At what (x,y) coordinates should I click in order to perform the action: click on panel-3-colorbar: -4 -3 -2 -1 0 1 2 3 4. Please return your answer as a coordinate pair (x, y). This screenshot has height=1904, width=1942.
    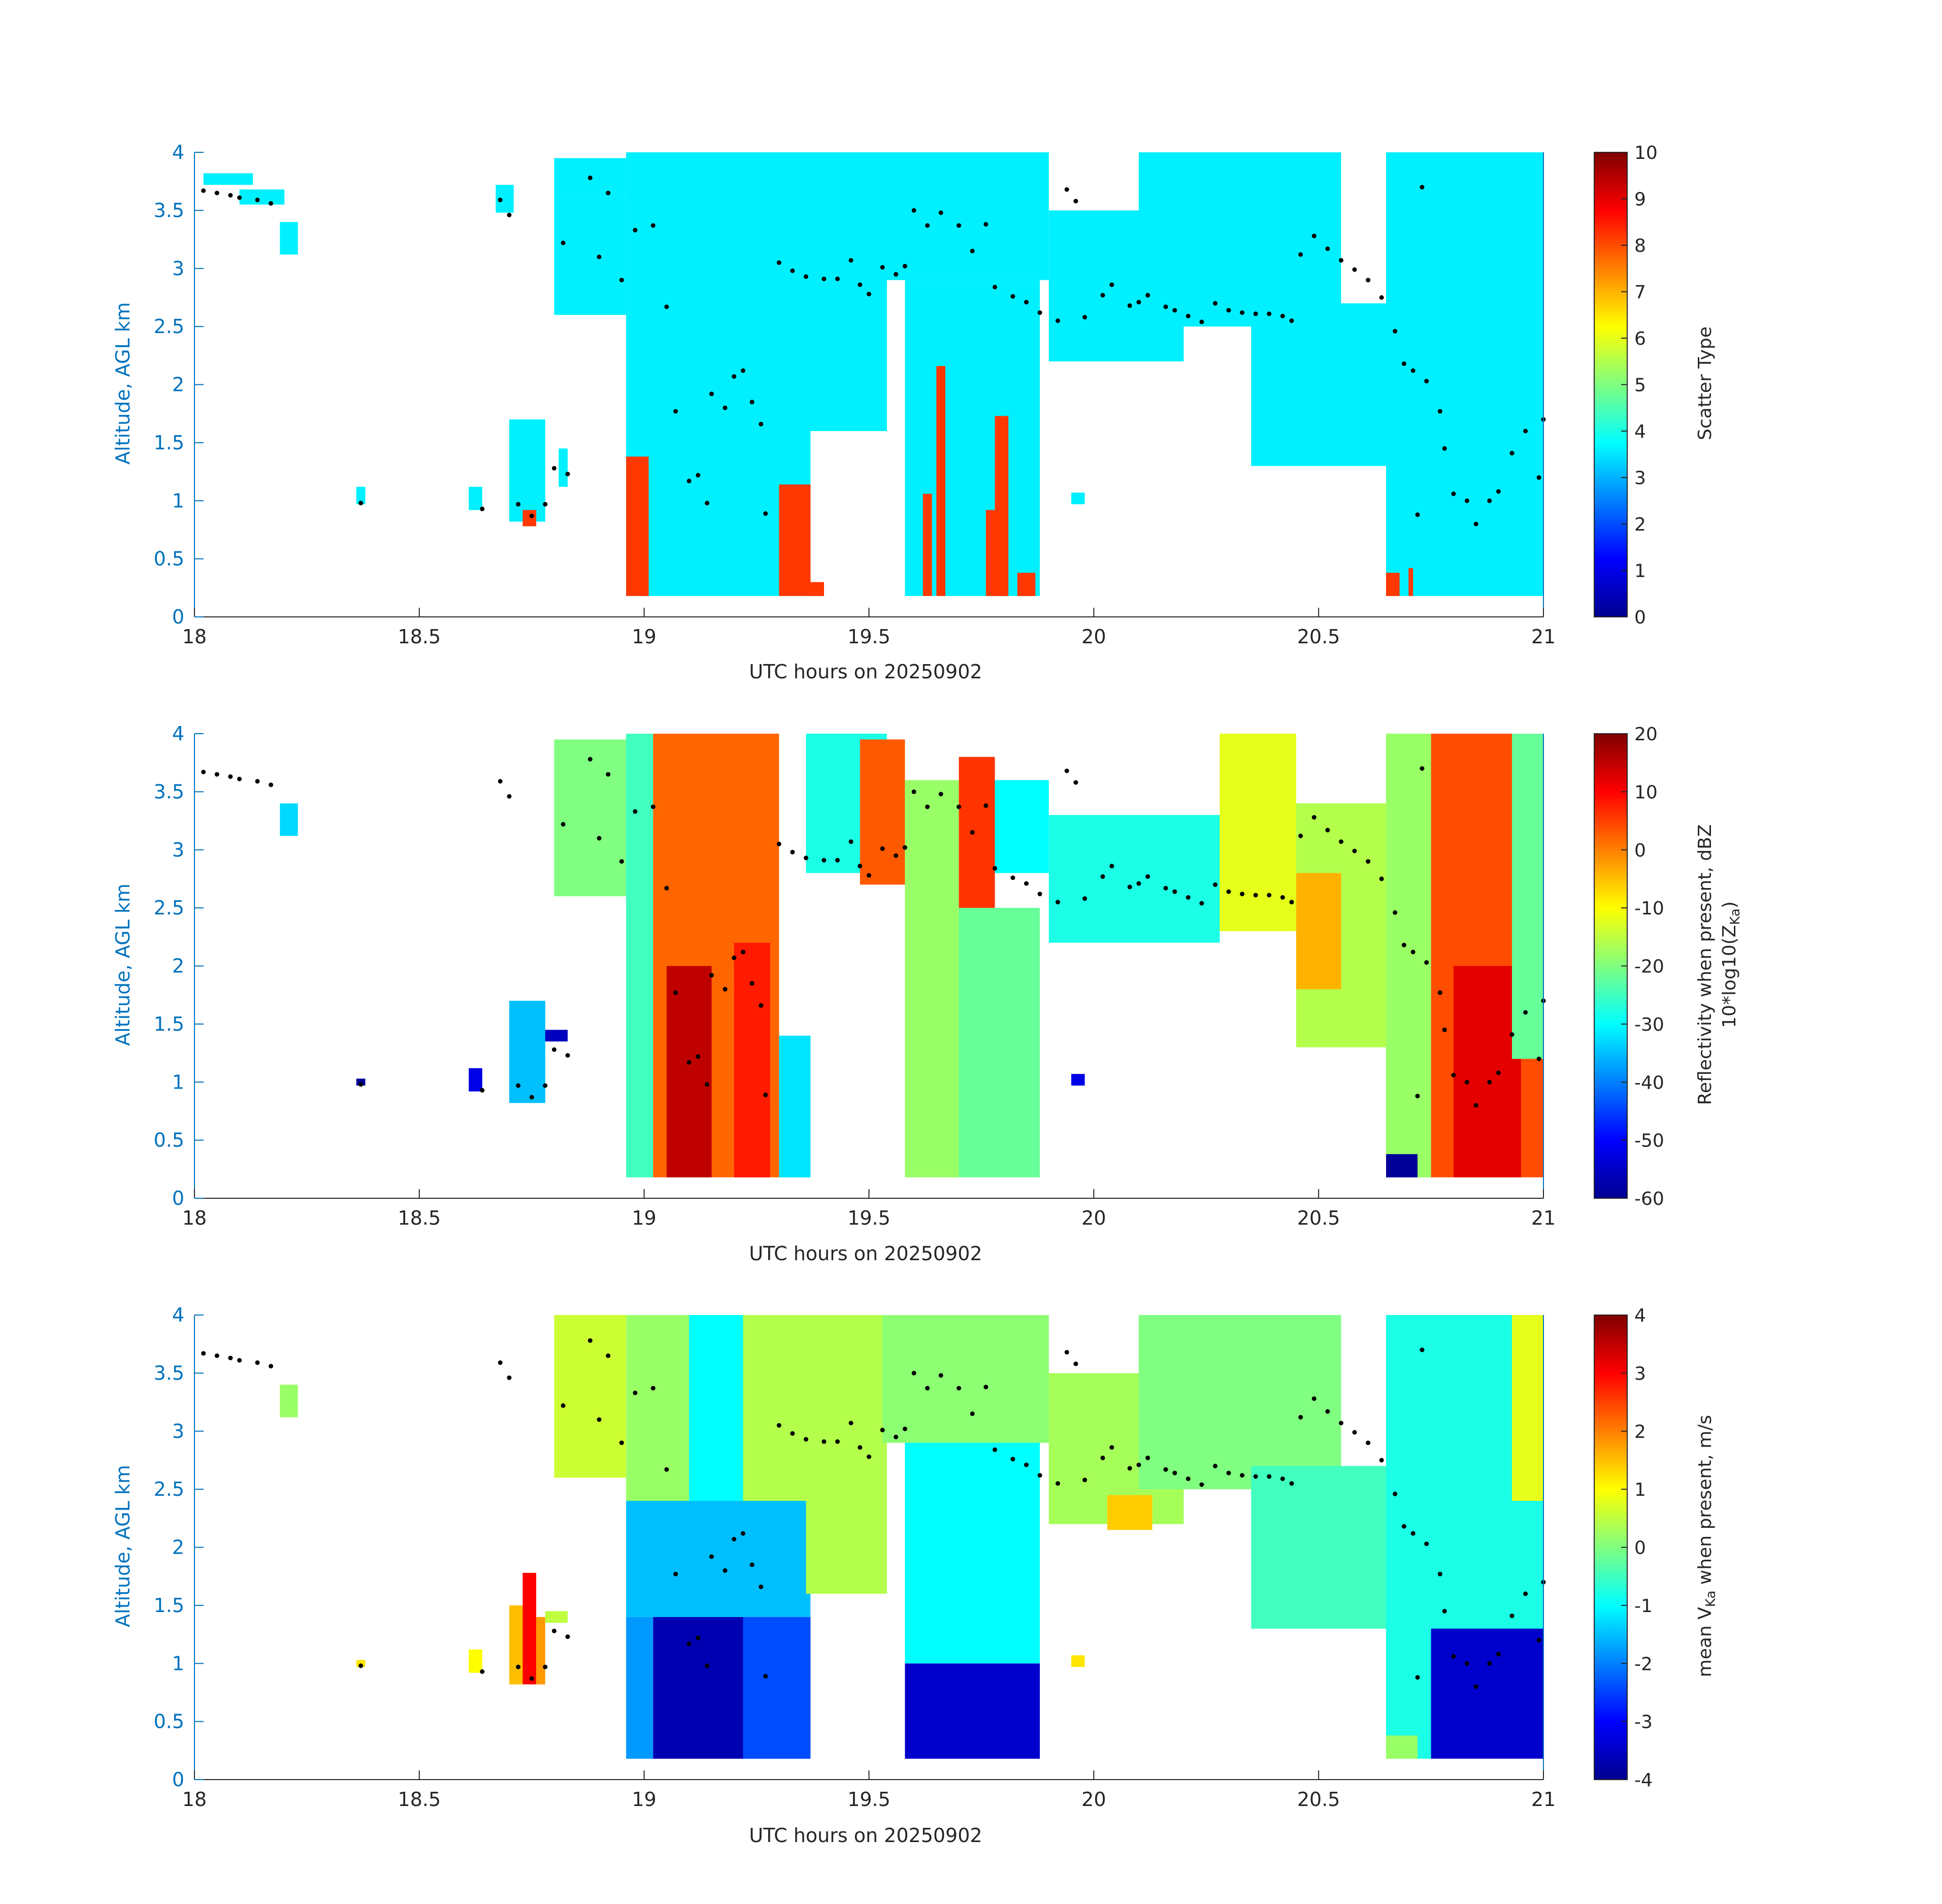
    Looking at the image, I should click on (1623, 1548).